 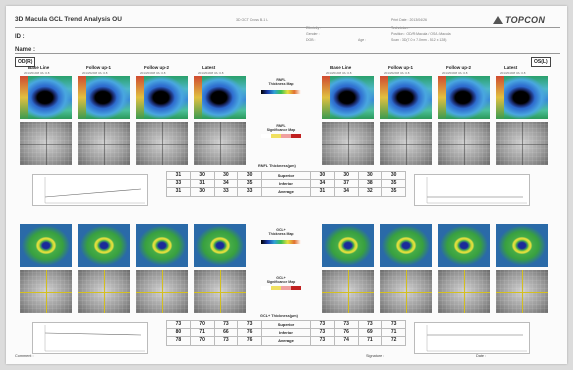 What do you see at coordinates (393, 341) in the screenshot?
I see `left-value-cell: 72` at bounding box center [393, 341].